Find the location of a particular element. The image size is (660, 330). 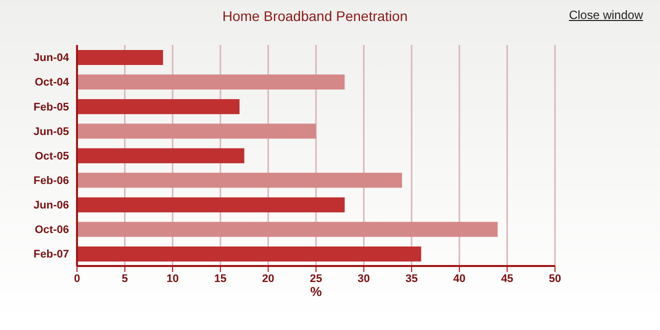

x-axis-title: % is located at coordinates (316, 291).